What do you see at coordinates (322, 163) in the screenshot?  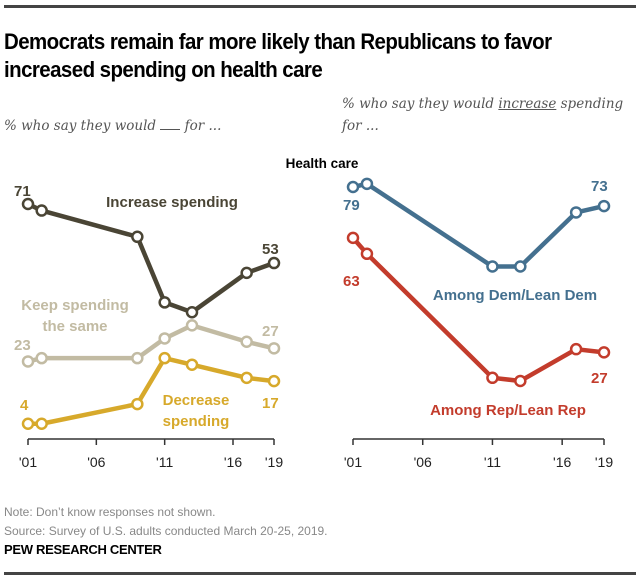 I see `panel-title-health-care: Health care` at bounding box center [322, 163].